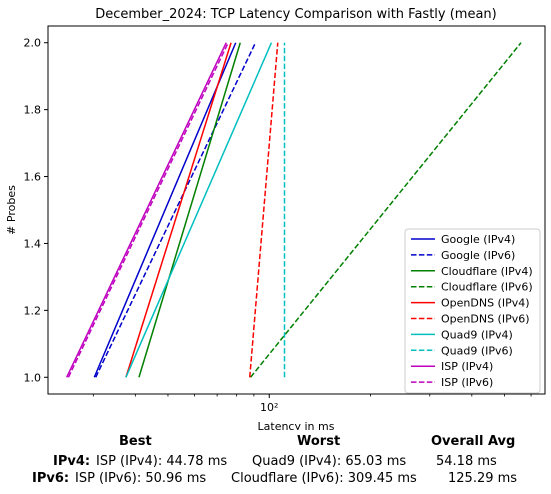 This screenshot has height=494, width=551. What do you see at coordinates (329, 461) in the screenshot?
I see `row-ipv4-worst: Quad9 (IPv4): 65.03 ms` at bounding box center [329, 461].